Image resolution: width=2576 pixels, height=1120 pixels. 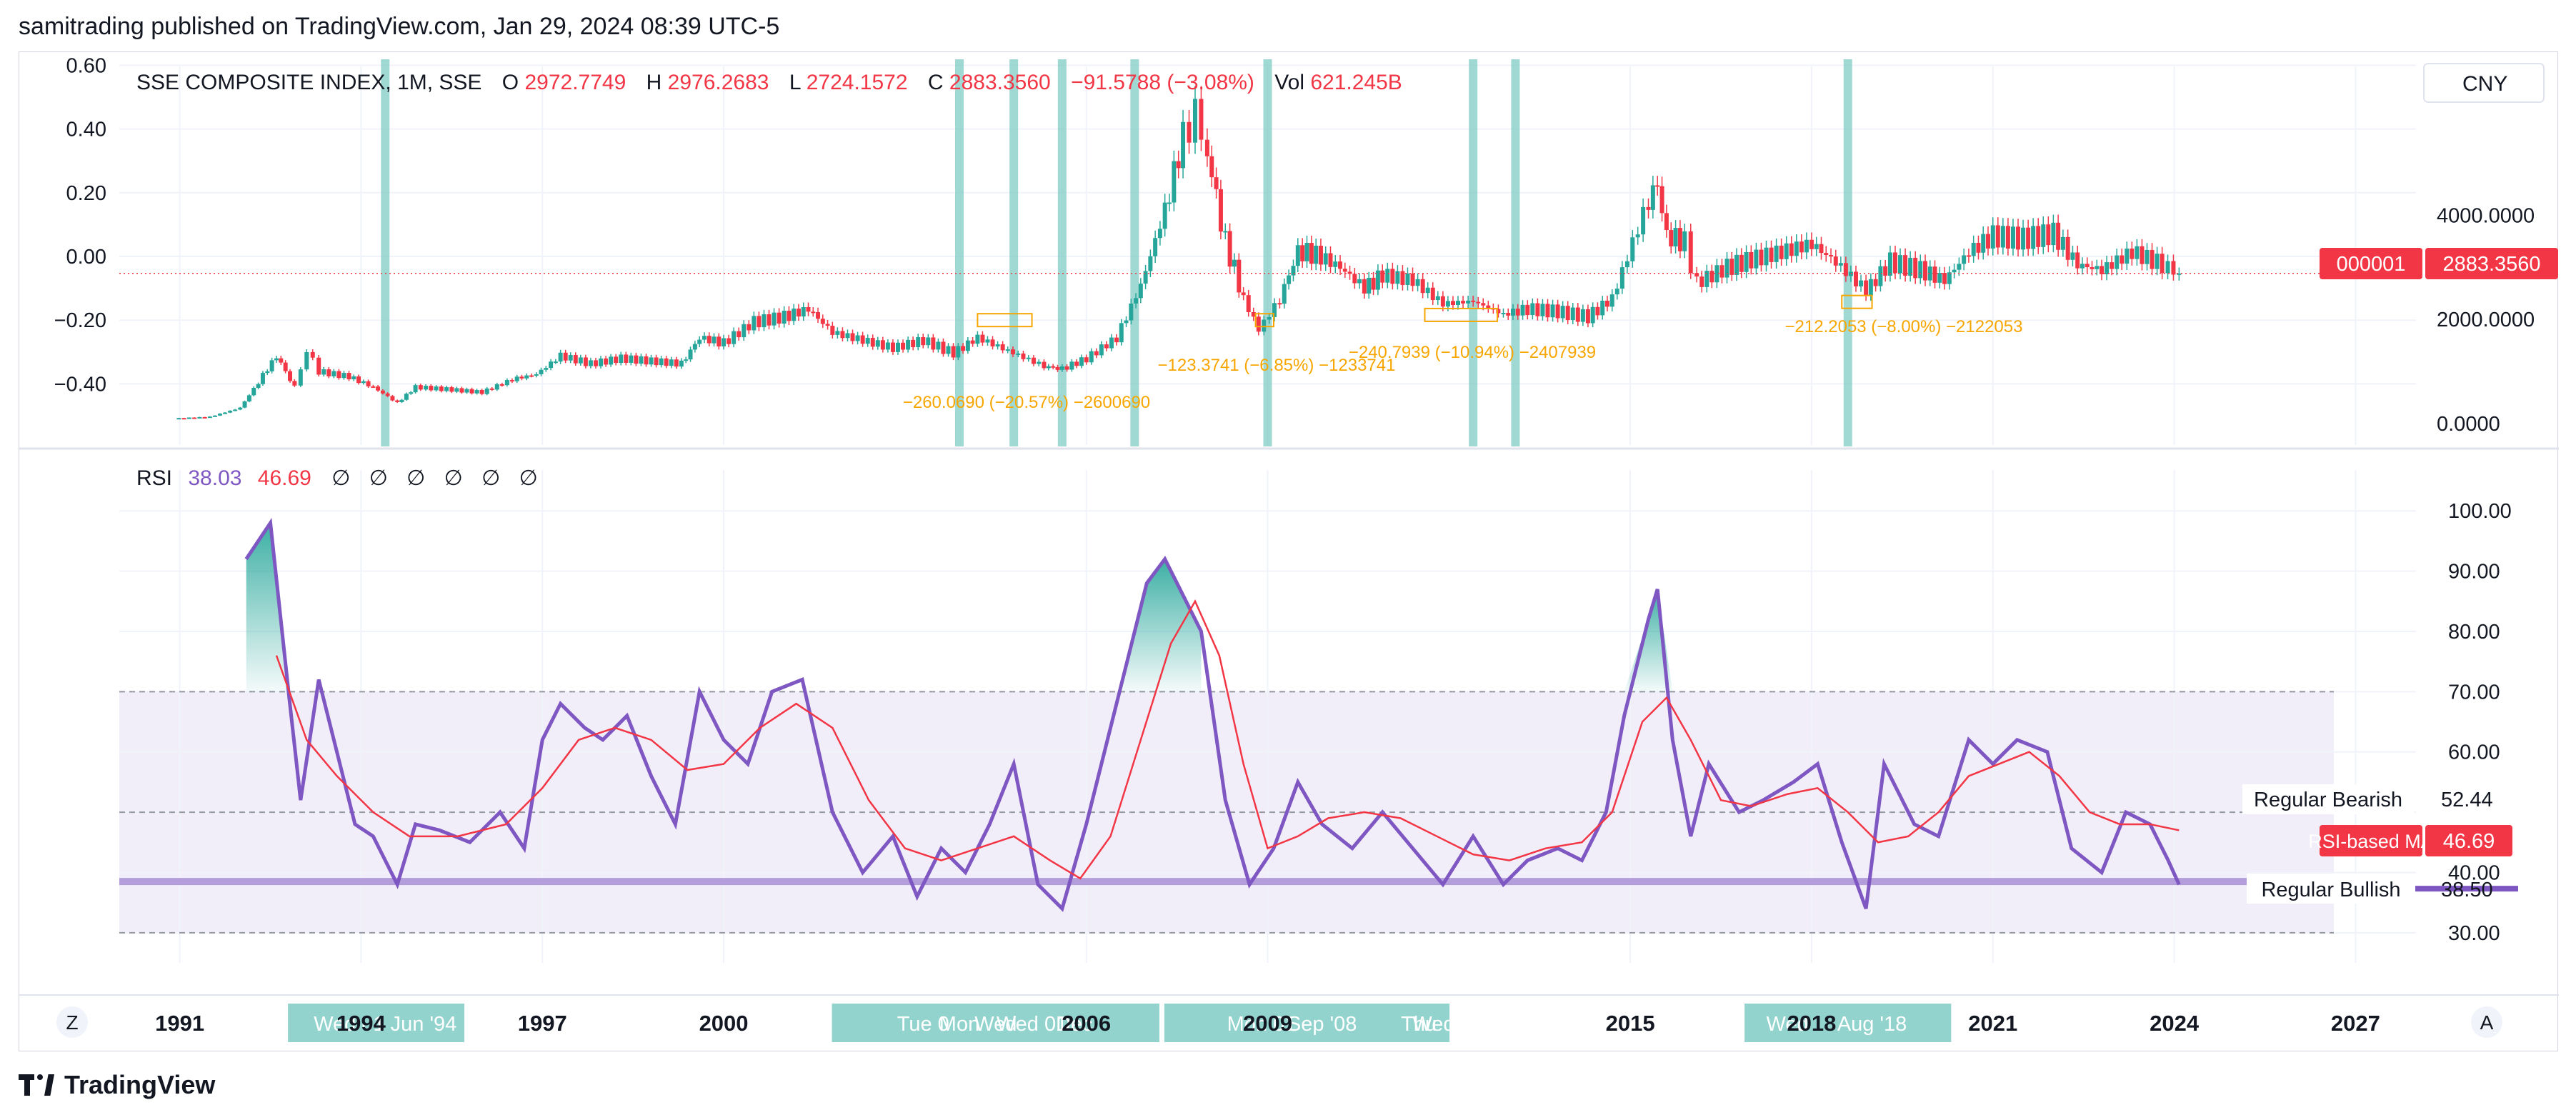 What do you see at coordinates (2486, 1022) in the screenshot?
I see `a-button: A` at bounding box center [2486, 1022].